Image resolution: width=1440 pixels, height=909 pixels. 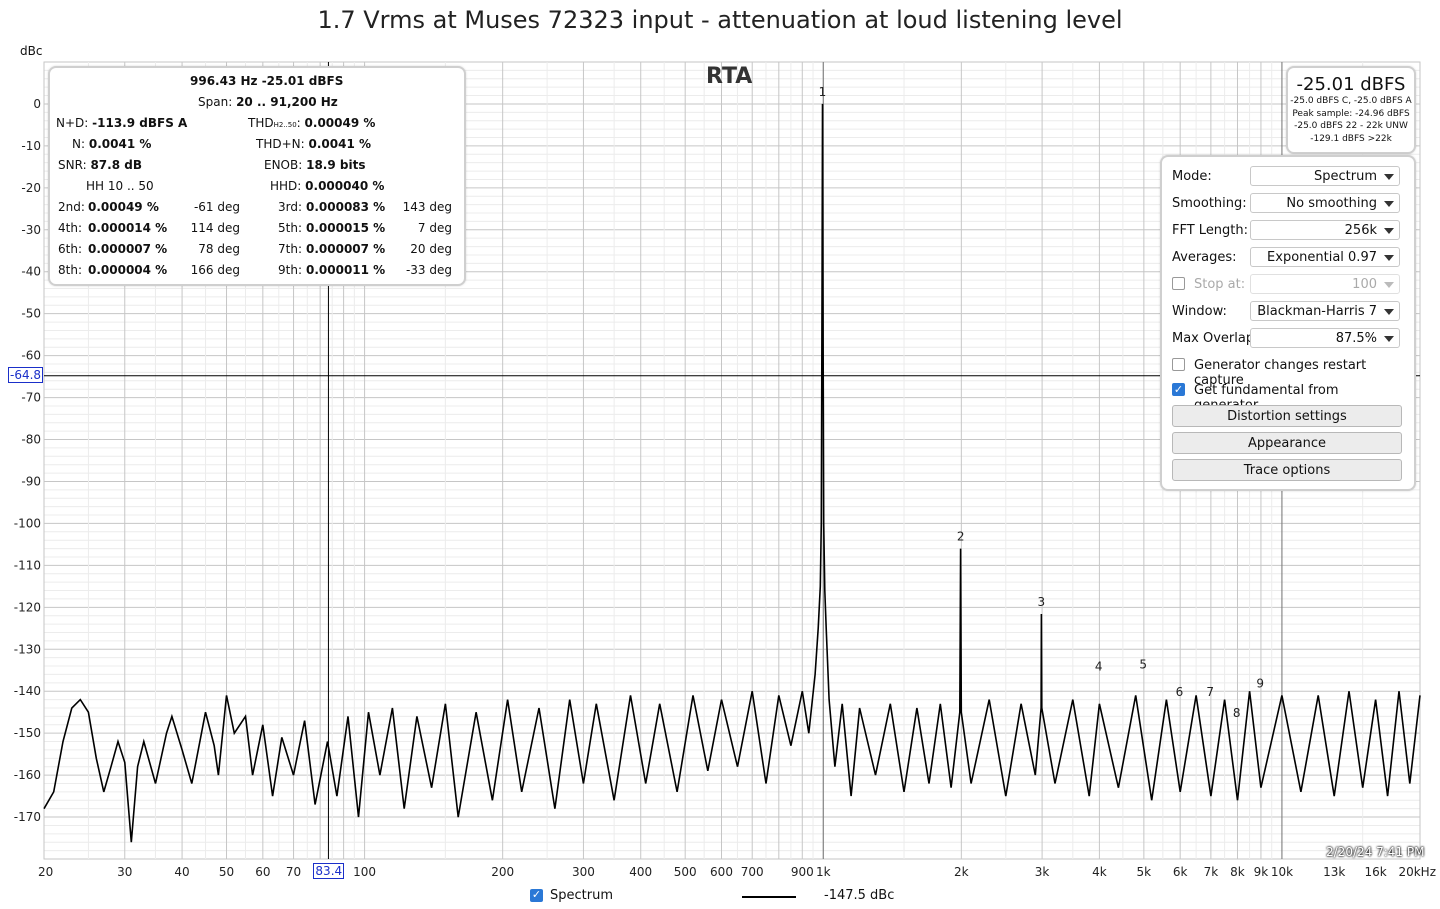 What do you see at coordinates (70, 228) in the screenshot?
I see `harmonic-label: 4th:` at bounding box center [70, 228].